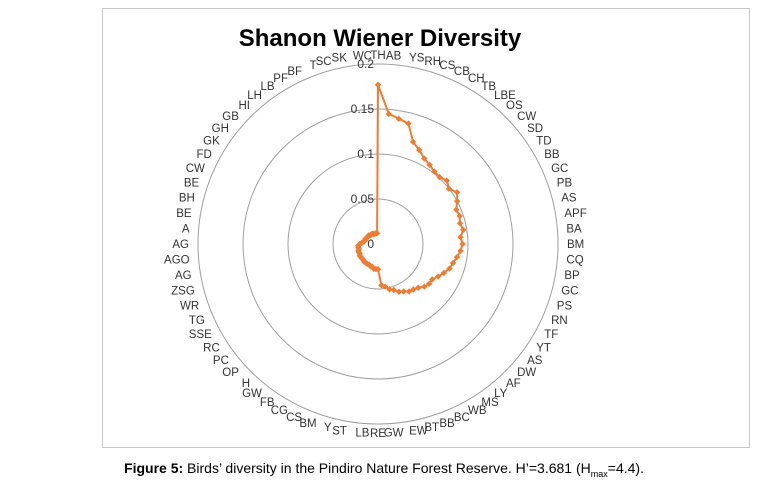  I want to click on category-label: GB, so click(230, 117).